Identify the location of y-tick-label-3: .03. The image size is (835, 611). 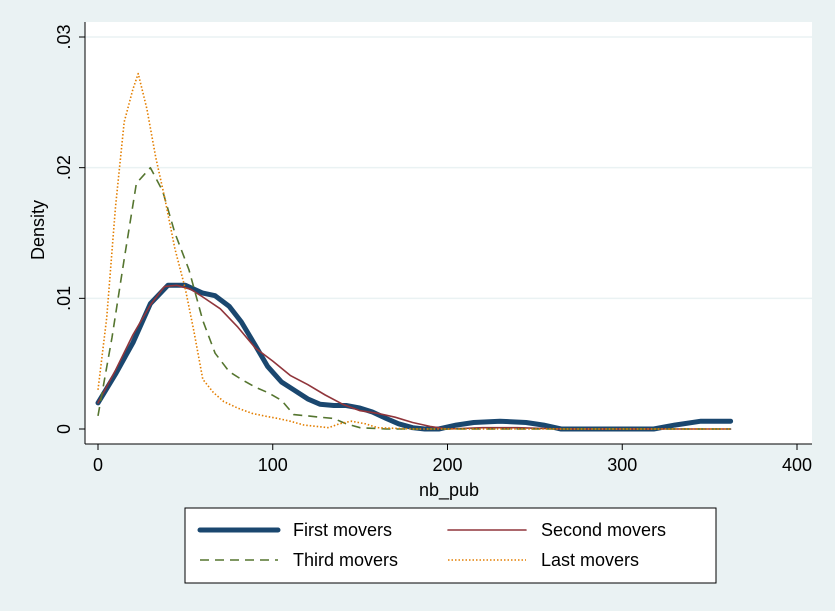
(64, 36).